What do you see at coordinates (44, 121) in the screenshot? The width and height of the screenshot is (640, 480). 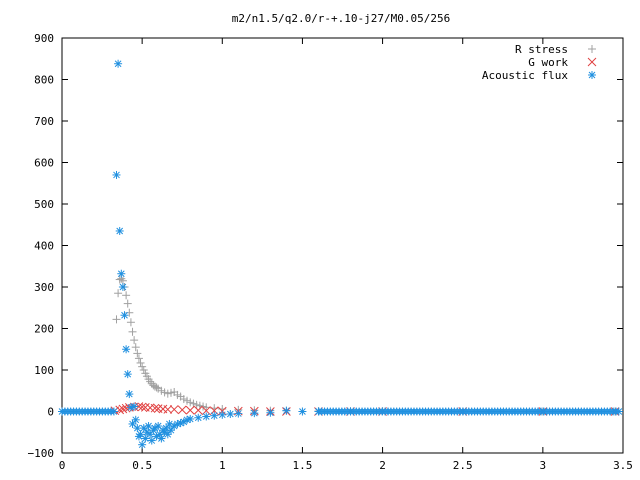 I see `y-tick-label: 700` at bounding box center [44, 121].